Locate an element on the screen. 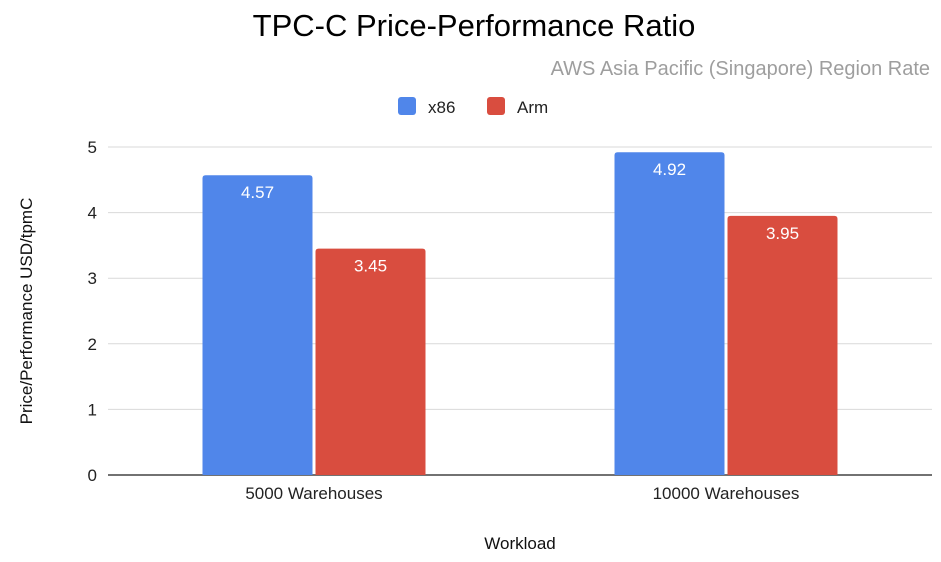 Image resolution: width=941 pixels, height=562 pixels. legend-label-arm: Arm is located at coordinates (532, 107).